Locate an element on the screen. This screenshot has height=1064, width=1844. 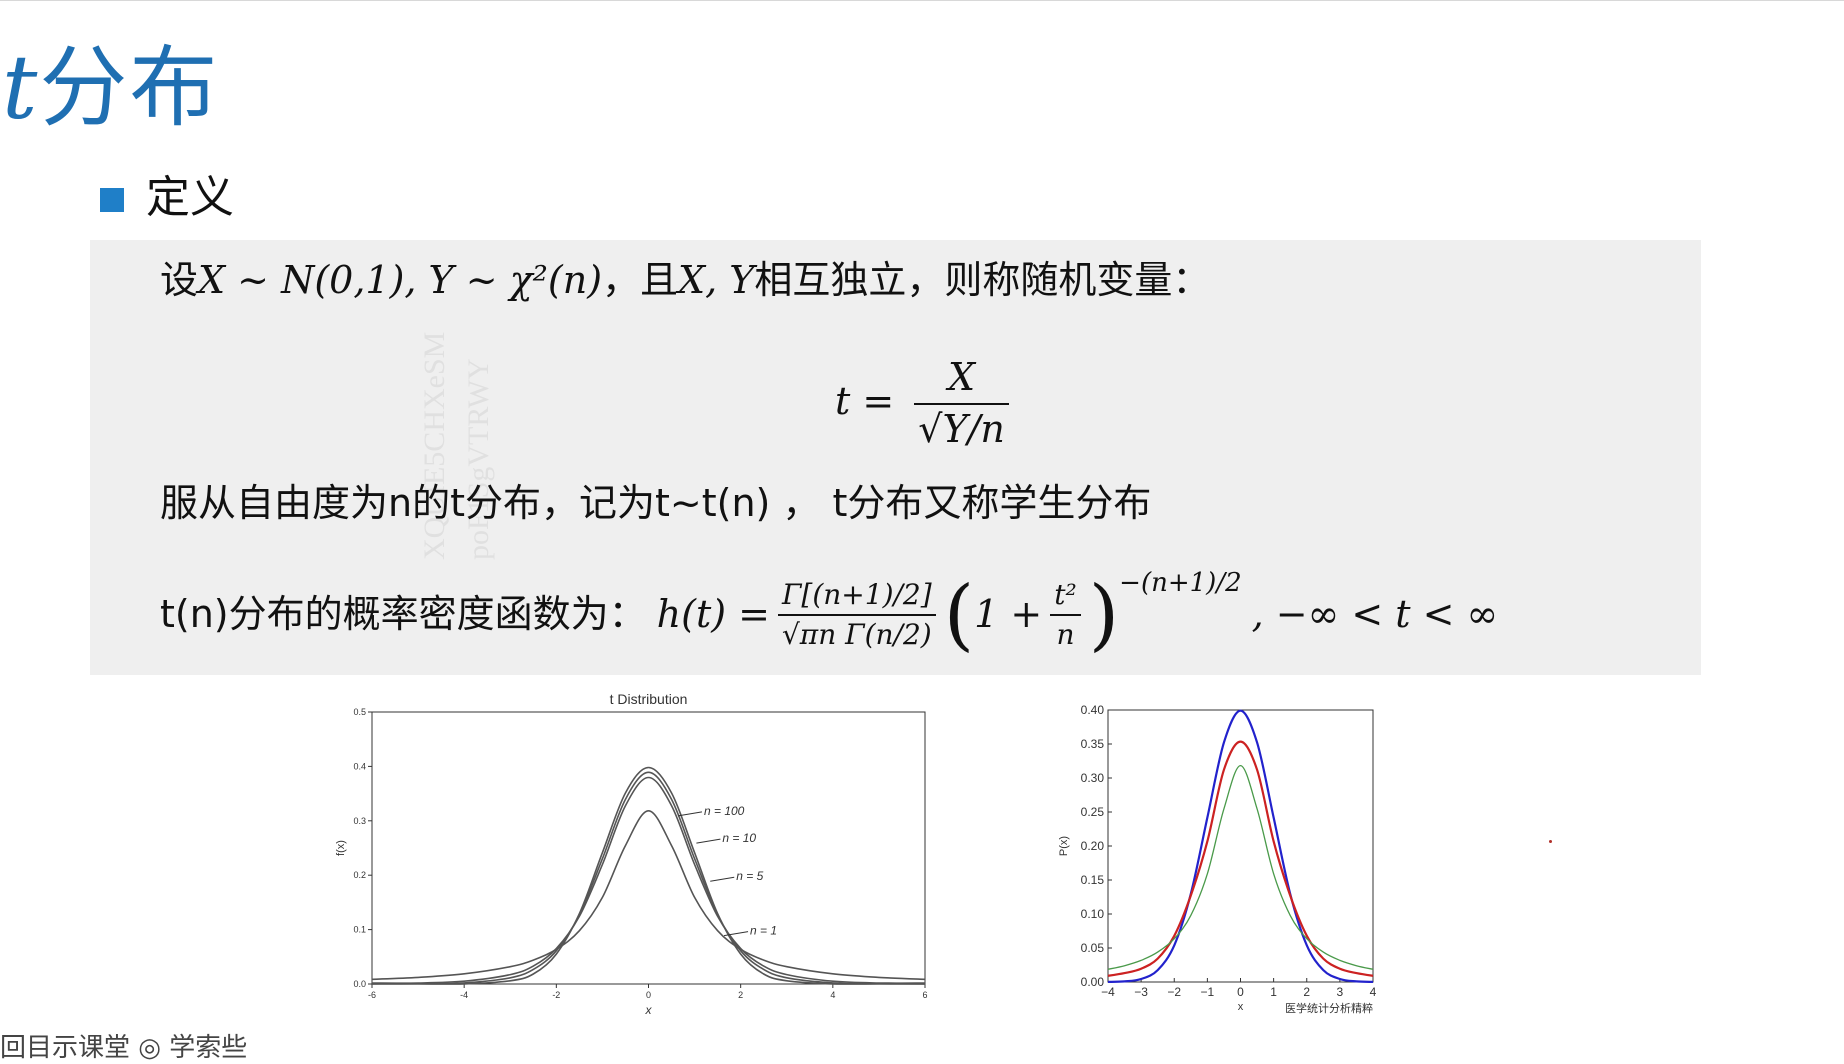
right-paren: ) is located at coordinates (1104, 615).